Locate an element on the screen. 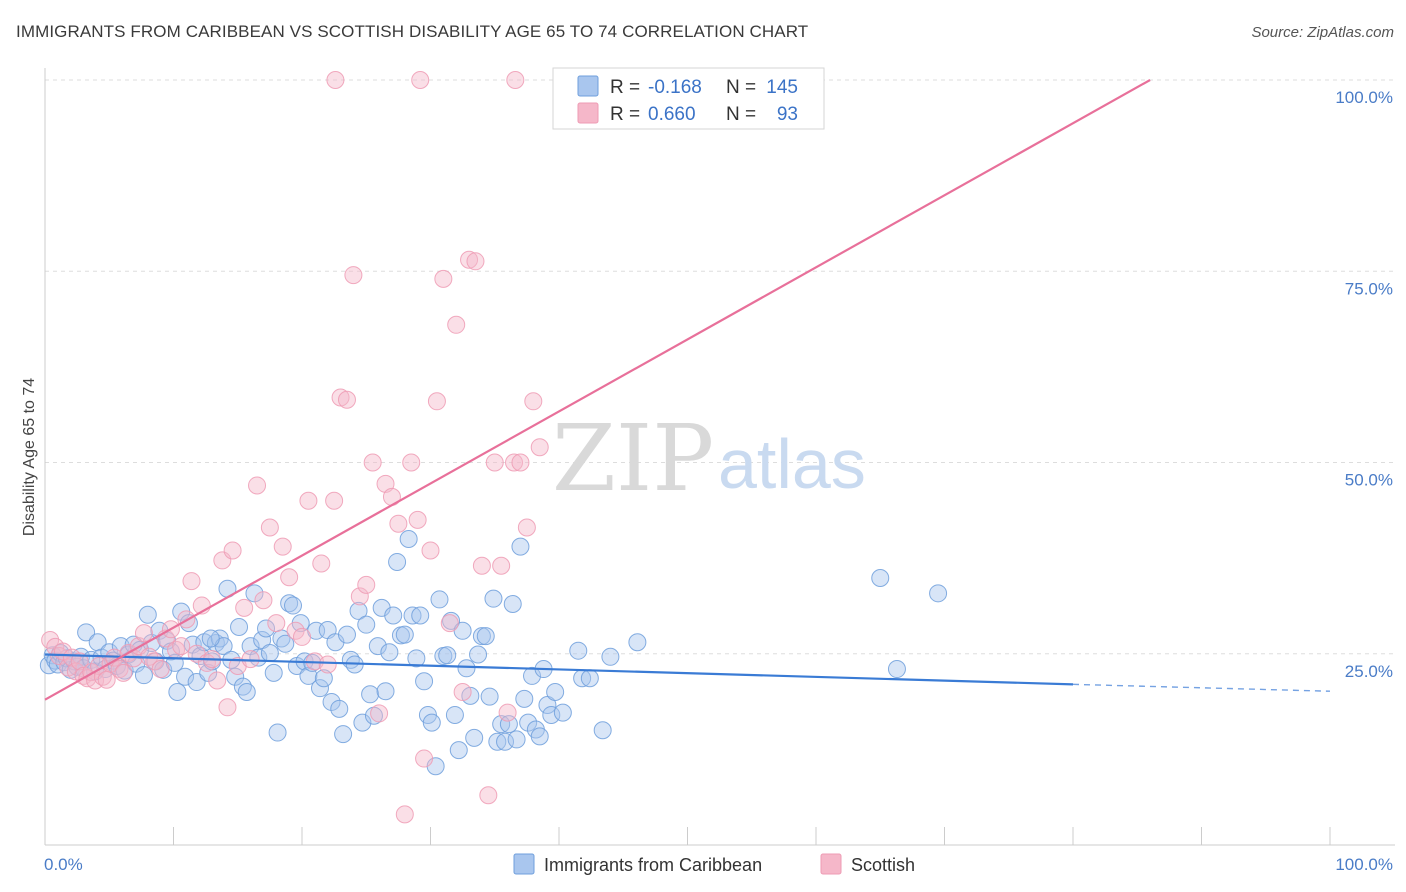 The image size is (1406, 892). caribbean-trend-extension is located at coordinates (1201, 687).